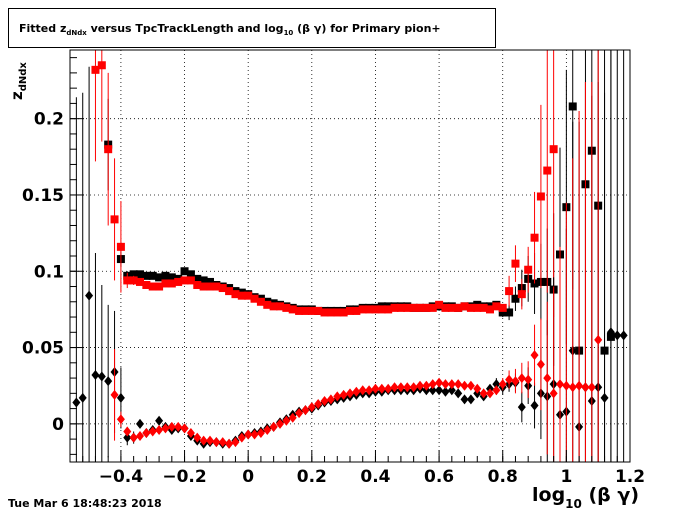 The height and width of the screenshot is (514, 700). Describe the element at coordinates (17, 95) in the screenshot. I see `y-label-main: z` at that location.